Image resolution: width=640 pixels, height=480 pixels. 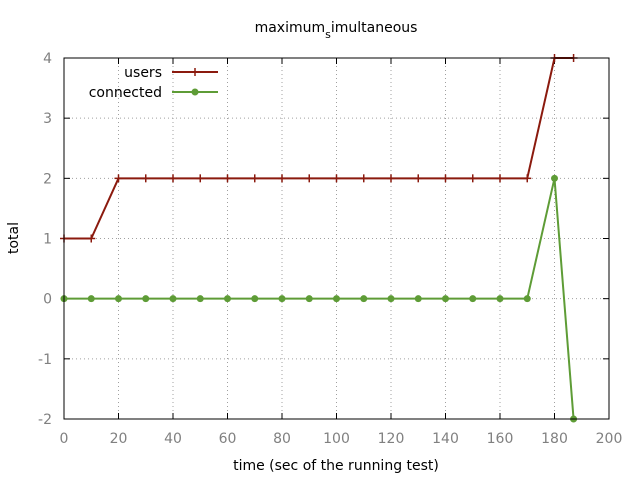 What do you see at coordinates (47, 119) in the screenshot?
I see `y-tick-label: 3` at bounding box center [47, 119].